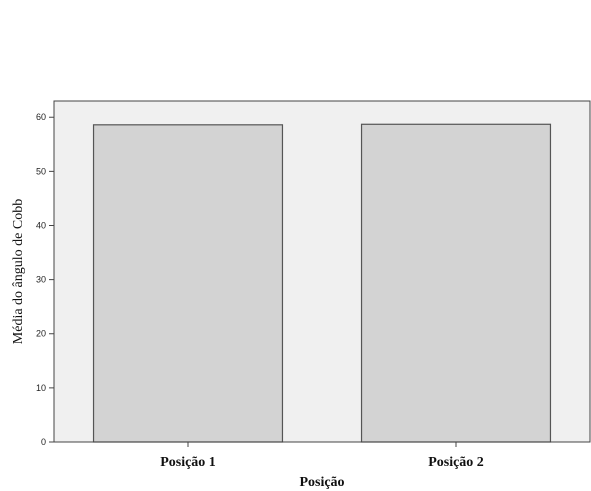 The height and width of the screenshot is (491, 591). Describe the element at coordinates (18, 271) in the screenshot. I see `y-axis-title: Média do ângulo de Cobb` at that location.